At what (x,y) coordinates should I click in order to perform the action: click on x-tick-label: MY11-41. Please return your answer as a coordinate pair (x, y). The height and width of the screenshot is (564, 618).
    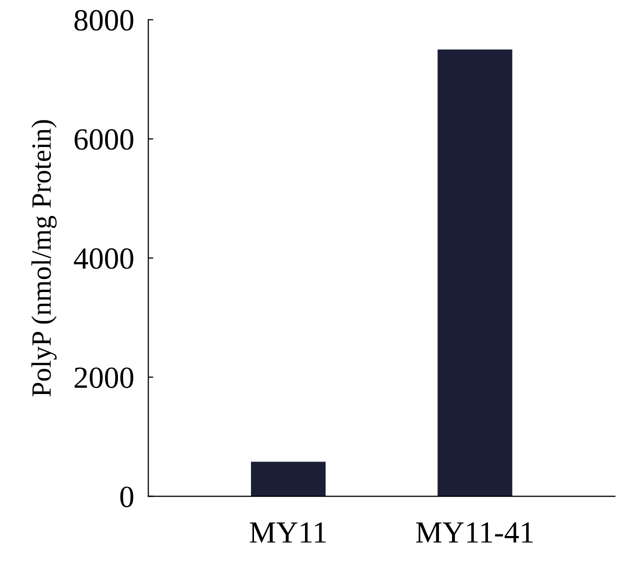
    Looking at the image, I should click on (474, 532).